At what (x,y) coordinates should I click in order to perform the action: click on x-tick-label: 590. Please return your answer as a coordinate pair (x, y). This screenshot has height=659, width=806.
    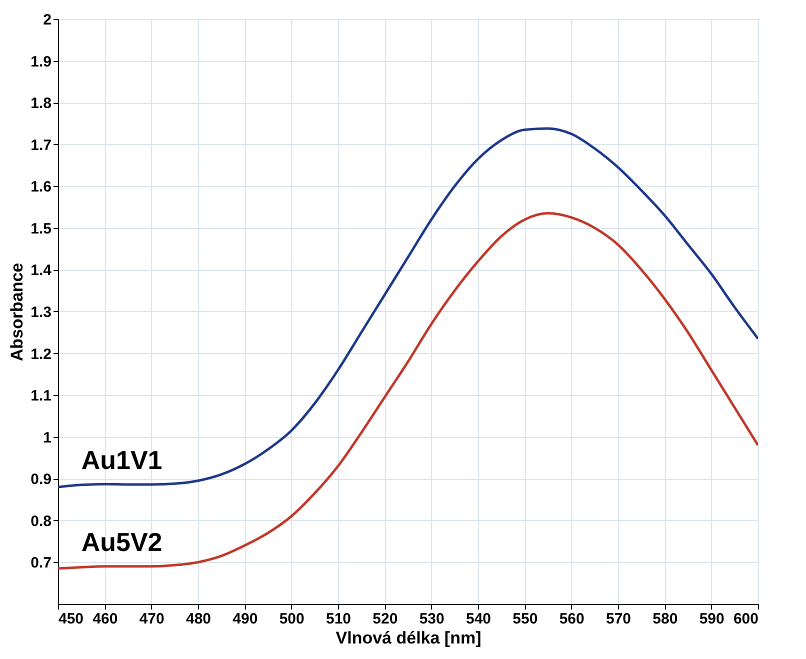
    Looking at the image, I should click on (711, 619).